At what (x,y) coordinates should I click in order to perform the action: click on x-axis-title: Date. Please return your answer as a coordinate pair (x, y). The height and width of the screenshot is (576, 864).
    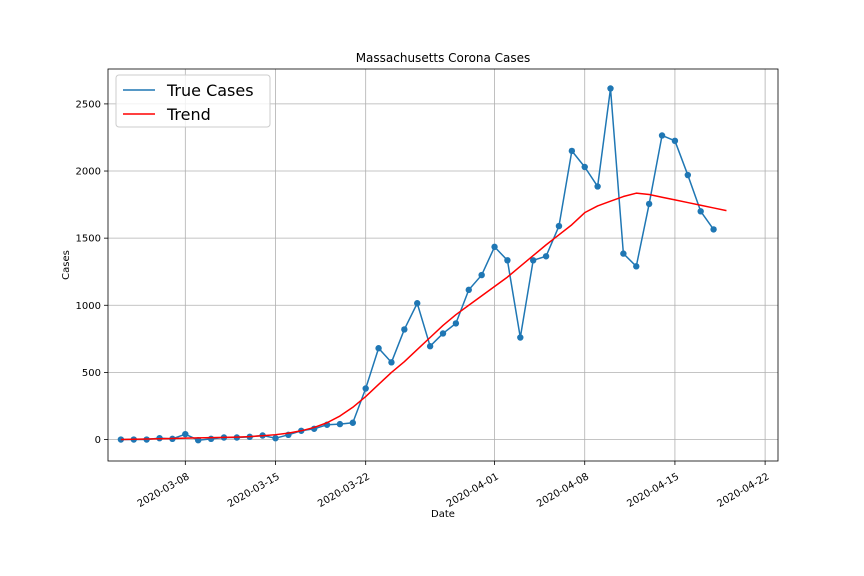
    Looking at the image, I should click on (443, 514).